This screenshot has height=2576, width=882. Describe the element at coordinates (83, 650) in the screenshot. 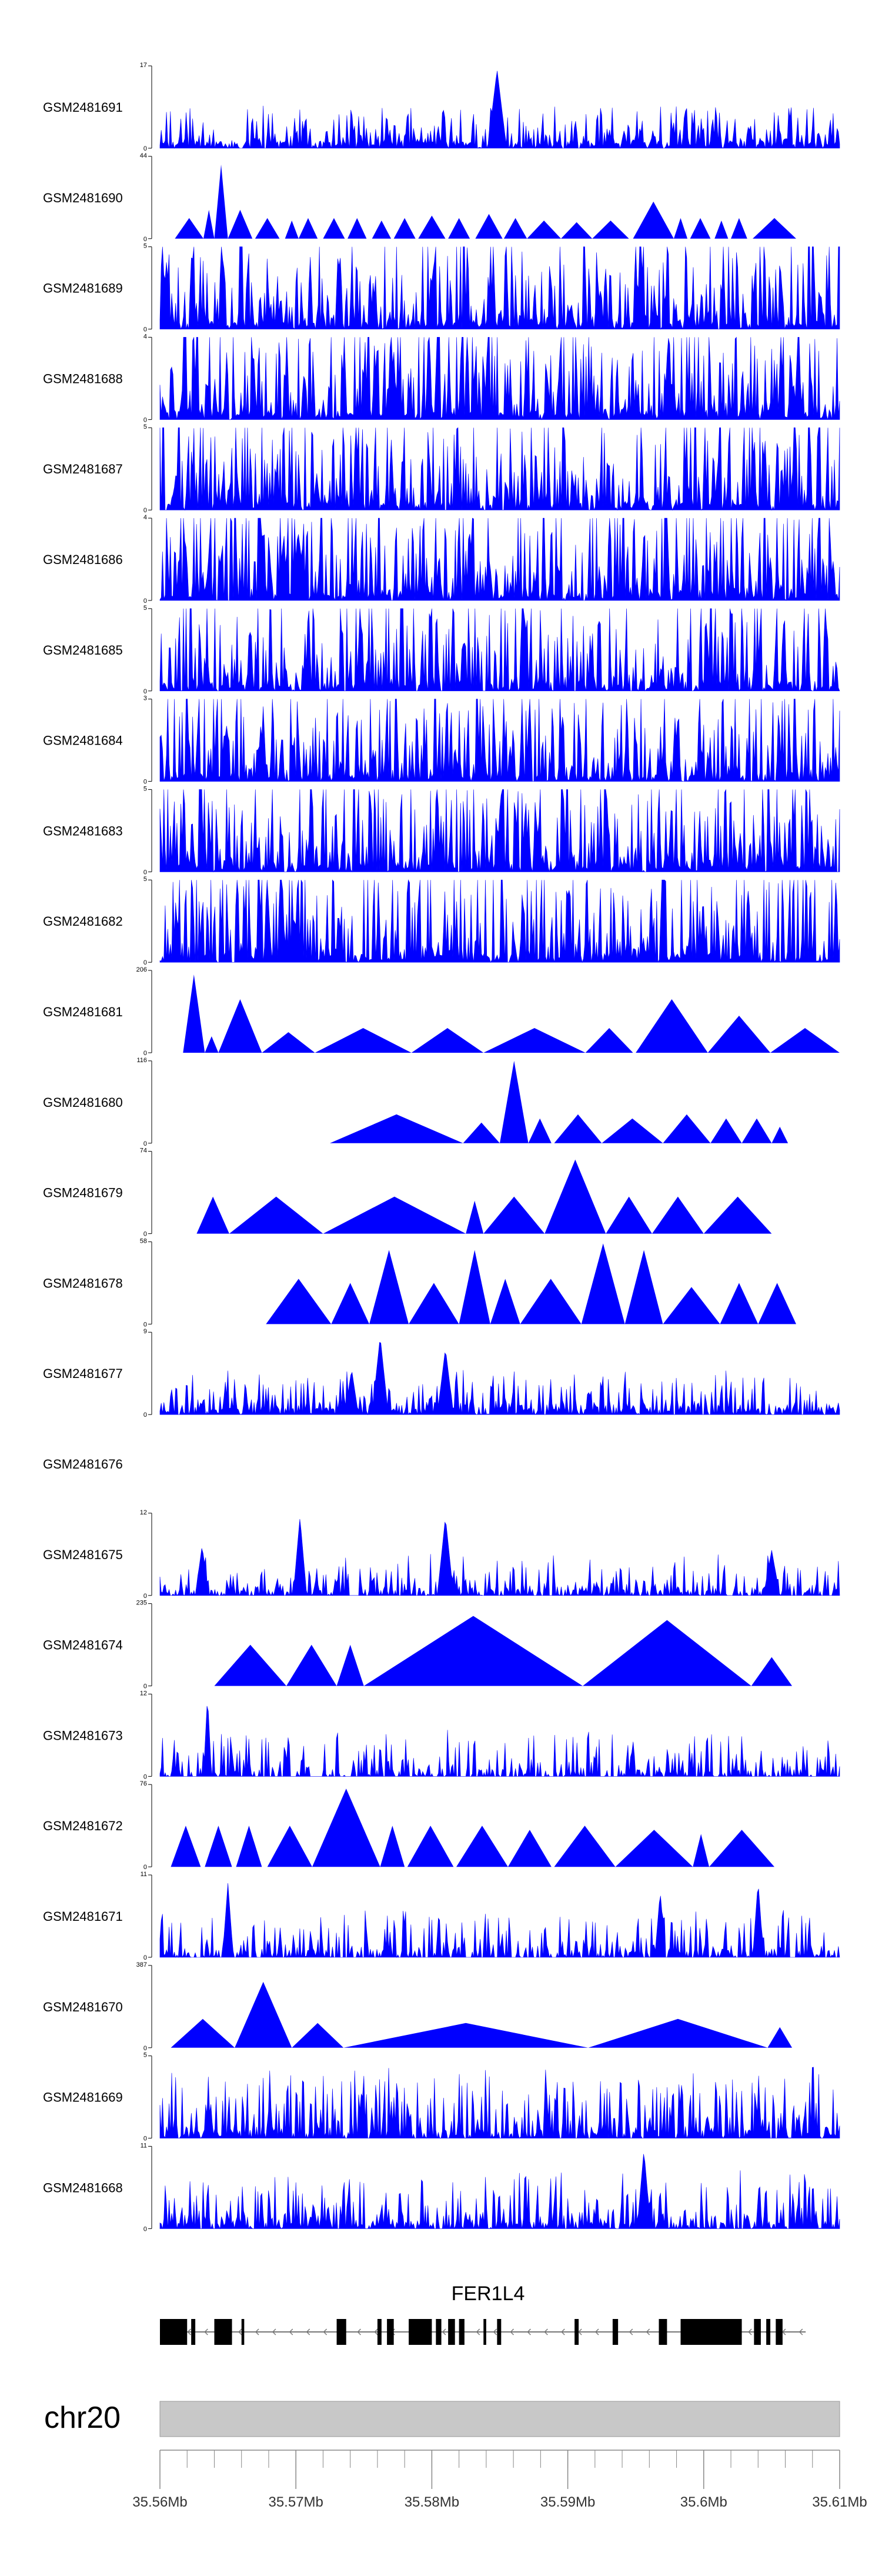

I see `track-label: GSM2481685` at that location.